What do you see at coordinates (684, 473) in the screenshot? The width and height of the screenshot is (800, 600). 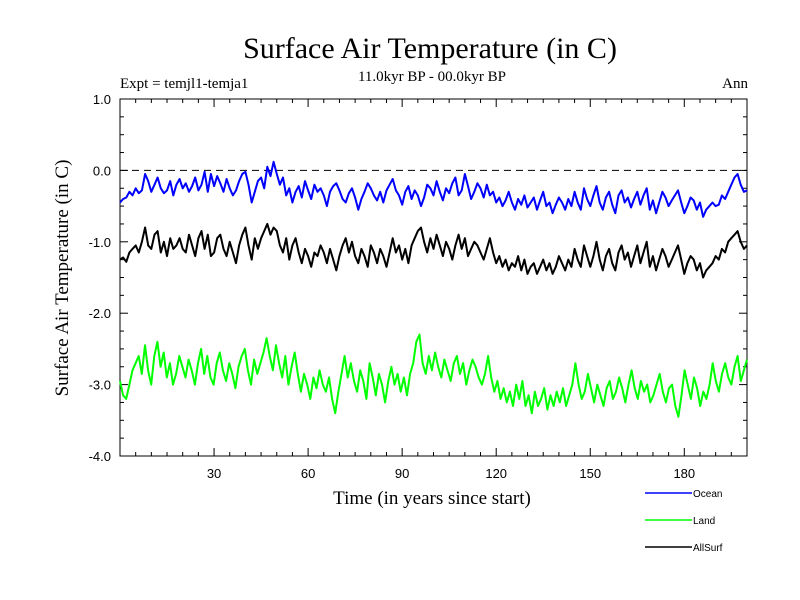 I see `x-tick-label: 180` at bounding box center [684, 473].